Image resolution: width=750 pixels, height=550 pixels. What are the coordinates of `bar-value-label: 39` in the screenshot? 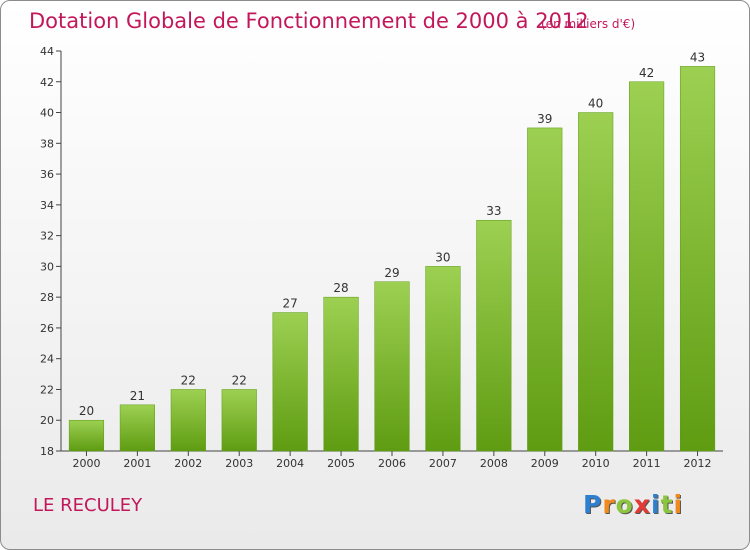 It's located at (544, 119).